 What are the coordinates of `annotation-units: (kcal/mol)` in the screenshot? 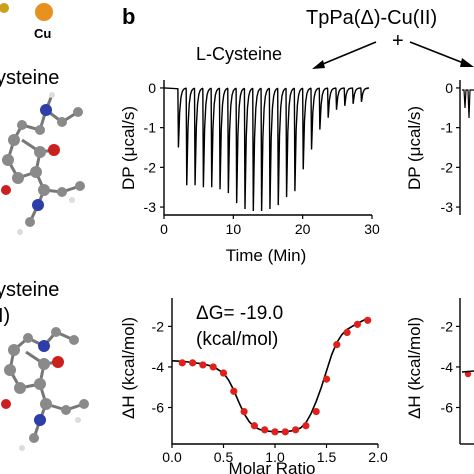 It's located at (237, 339).